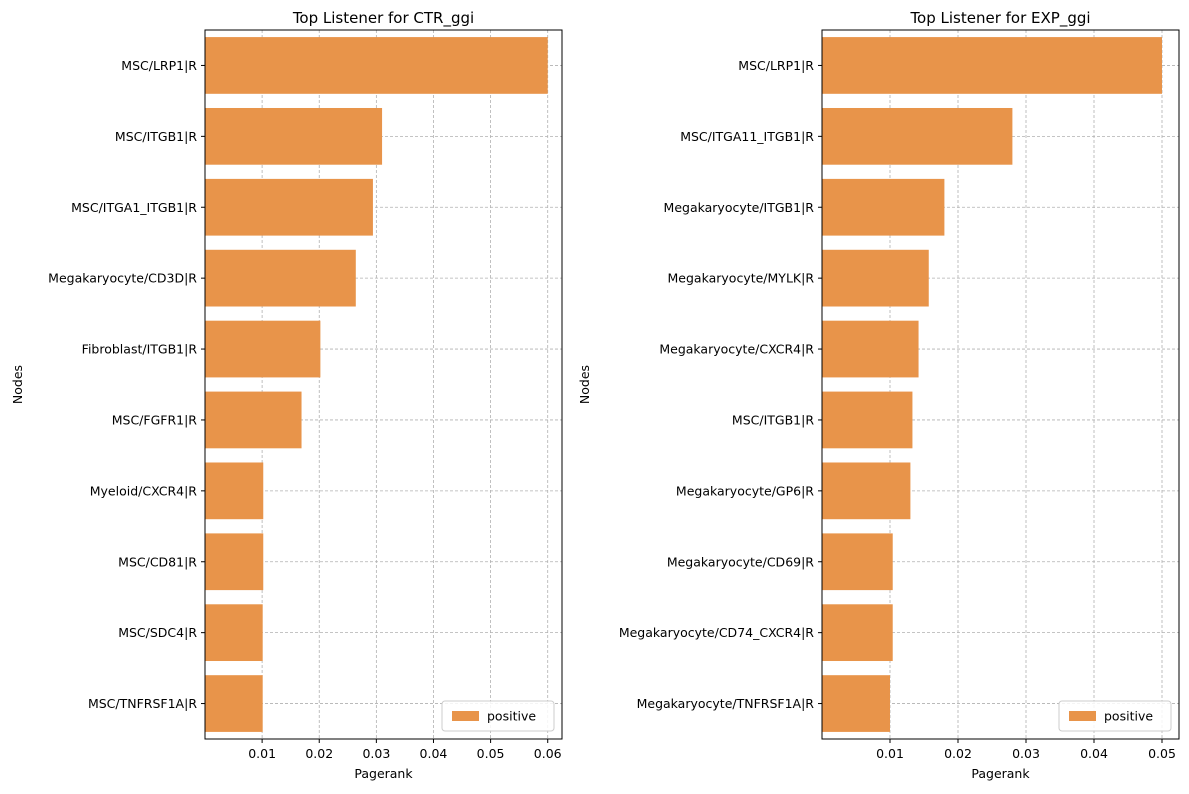 The height and width of the screenshot is (794, 1189). Describe the element at coordinates (726, 703) in the screenshot. I see `y-tick-label: Megakaryocyte/TNFRSF1A|R` at that location.